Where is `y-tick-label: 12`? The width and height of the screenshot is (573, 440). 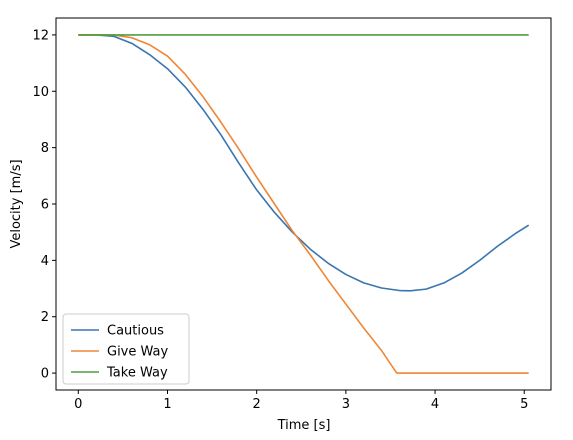 y-tick-label: 12 is located at coordinates (40, 35).